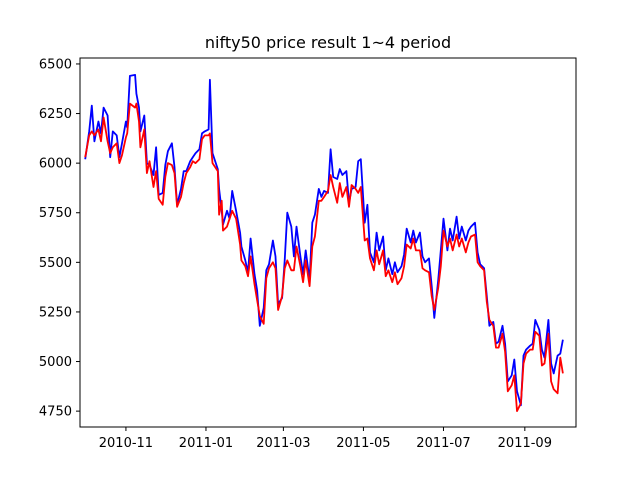  What do you see at coordinates (206, 443) in the screenshot?
I see `x-tick-label: 2011-01` at bounding box center [206, 443].